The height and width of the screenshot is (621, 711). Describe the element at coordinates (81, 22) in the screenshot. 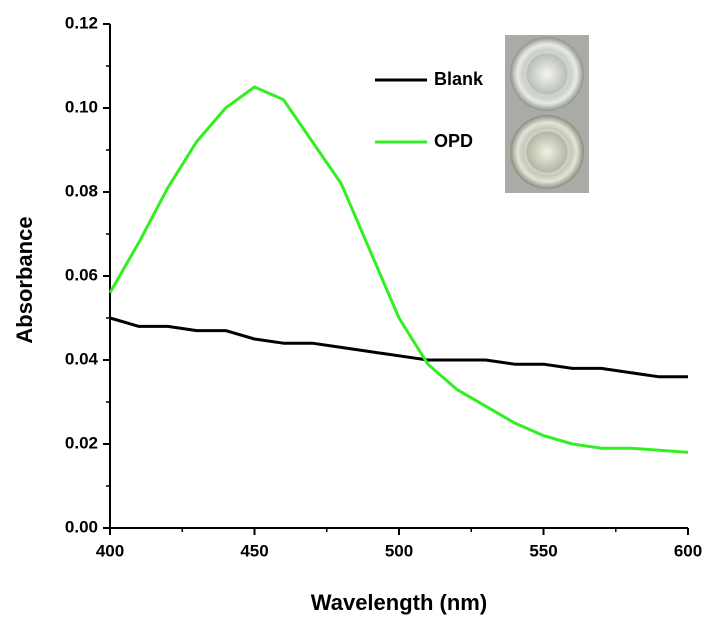

I see `y-tick-label: 0.12` at that location.